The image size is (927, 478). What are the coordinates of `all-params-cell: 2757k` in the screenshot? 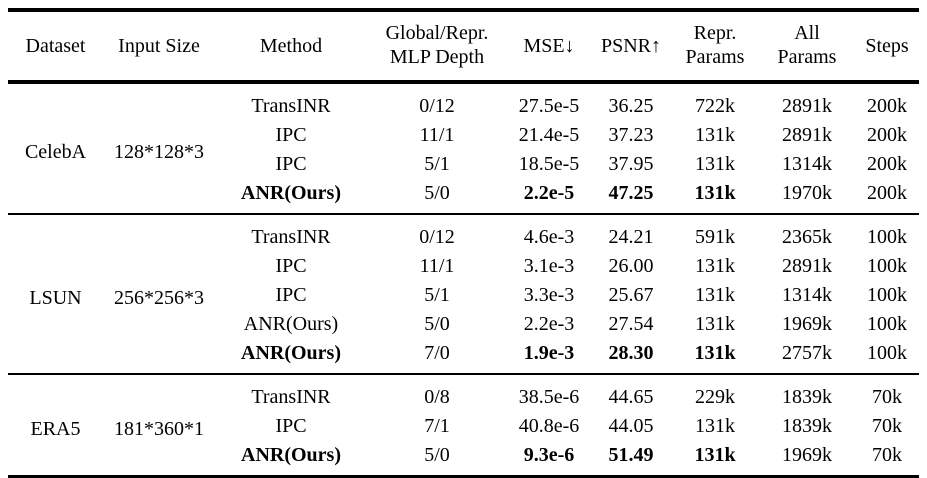 It's located at (807, 352).